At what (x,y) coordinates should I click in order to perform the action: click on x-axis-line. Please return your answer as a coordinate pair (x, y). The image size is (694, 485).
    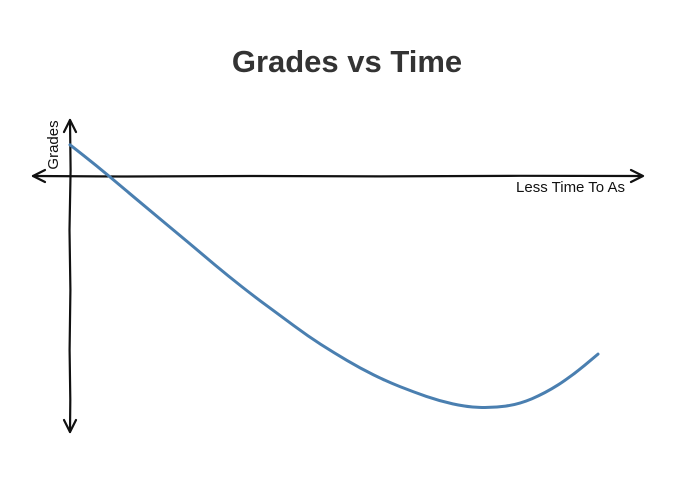
    Looking at the image, I should click on (336, 176).